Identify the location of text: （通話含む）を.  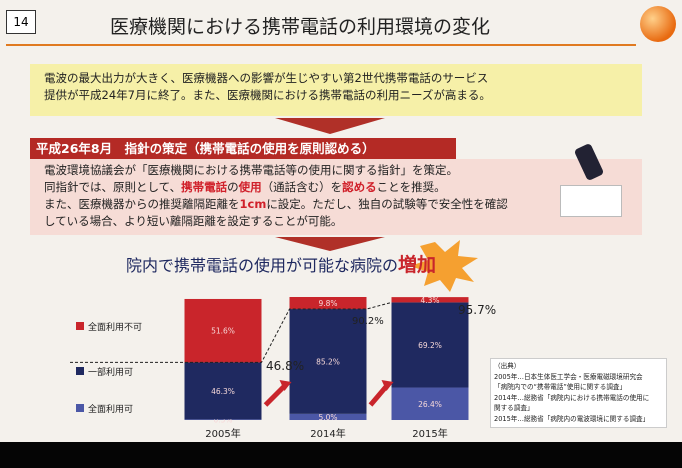
(302, 187).